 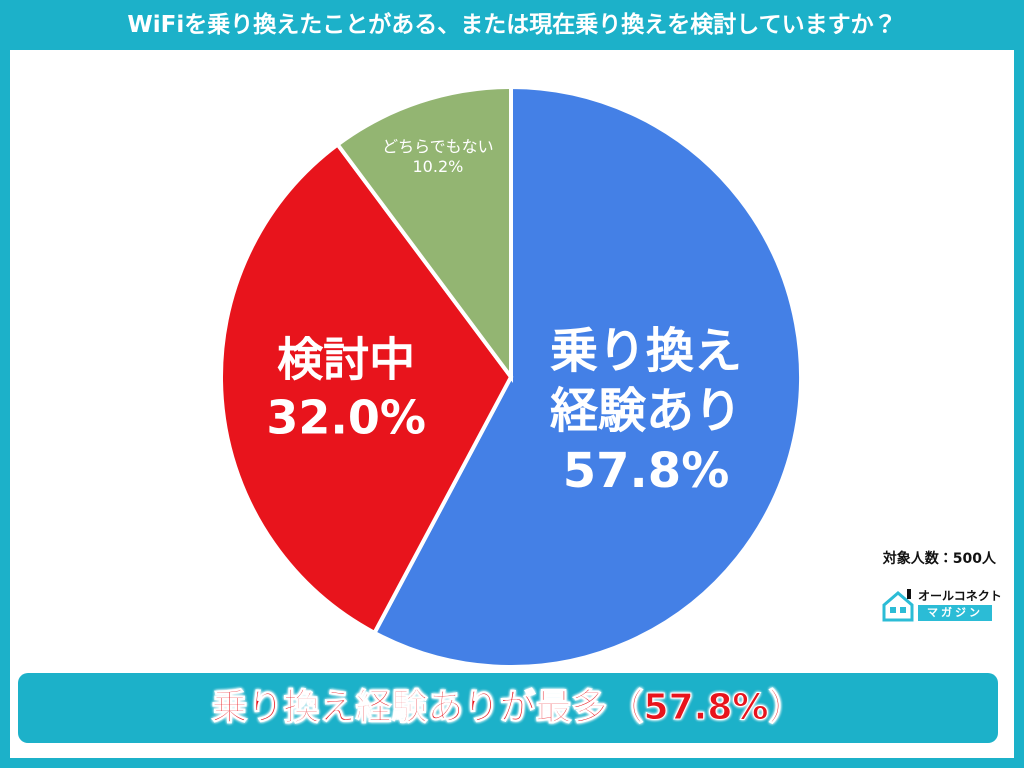 What do you see at coordinates (939, 559) in the screenshot?
I see `sample-note: 対象人数：500人` at bounding box center [939, 559].